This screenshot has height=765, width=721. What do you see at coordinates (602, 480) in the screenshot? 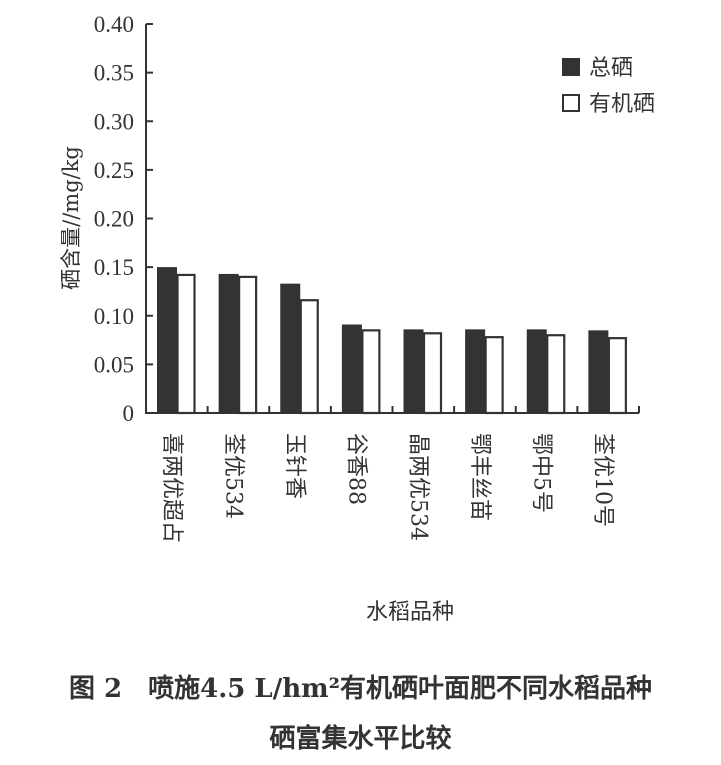
I see `x-category-label: 荃优10号` at bounding box center [602, 480].